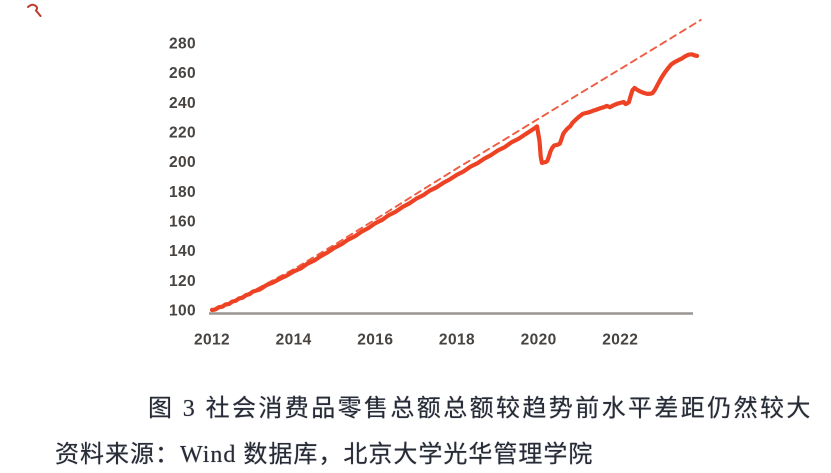  I want to click on y-tick-label: 280, so click(182, 44).